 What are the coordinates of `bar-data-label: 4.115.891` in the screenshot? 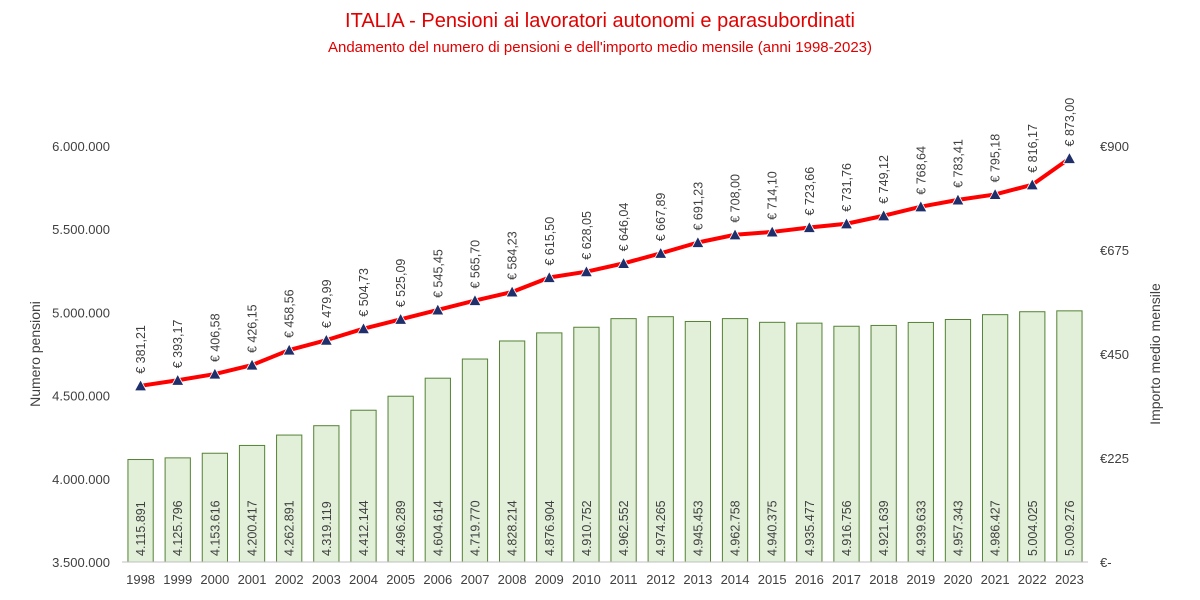 It's located at (141, 528).